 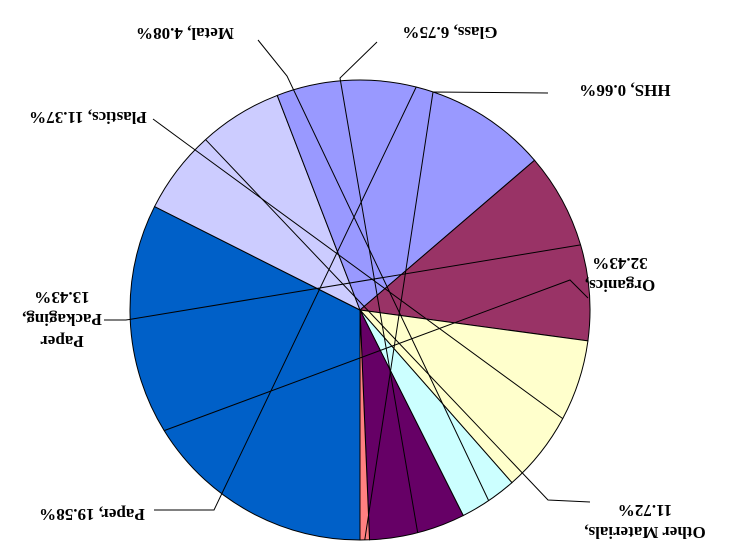 I want to click on slice-label-metal: Metal, 4.08%, so click(x=185, y=33).